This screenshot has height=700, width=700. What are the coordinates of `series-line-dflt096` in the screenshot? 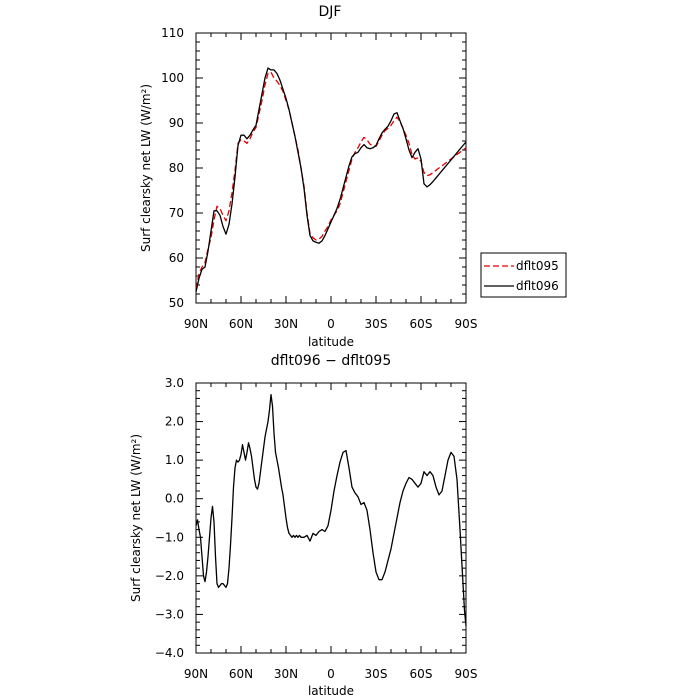 It's located at (331, 179).